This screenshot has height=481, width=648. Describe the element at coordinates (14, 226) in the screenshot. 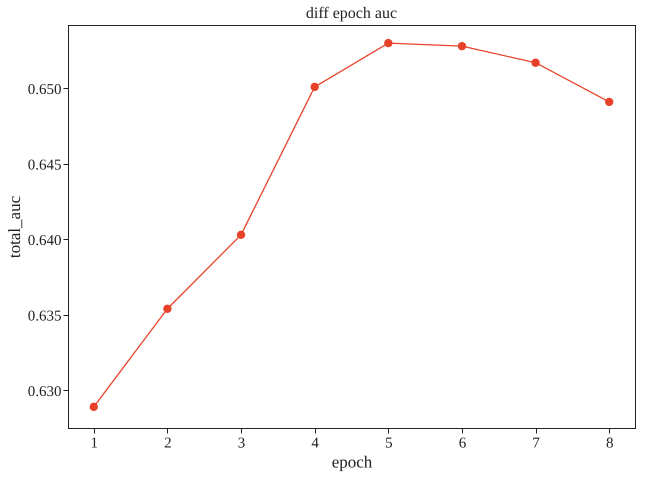

I see `y-axis-title: total_auc` at that location.